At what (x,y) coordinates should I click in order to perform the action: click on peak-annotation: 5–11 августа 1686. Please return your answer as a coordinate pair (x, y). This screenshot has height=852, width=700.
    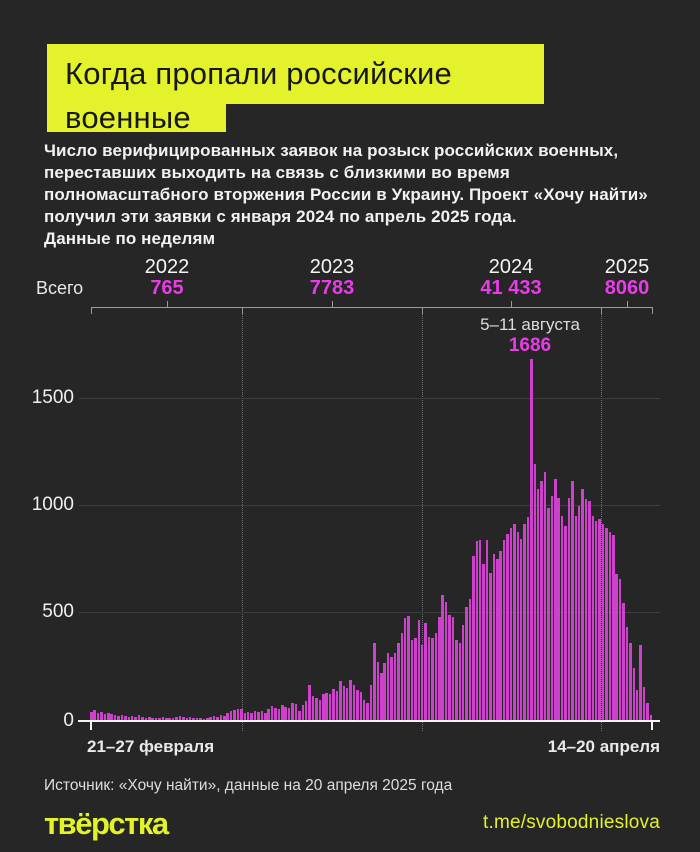
    Looking at the image, I should click on (530, 336).